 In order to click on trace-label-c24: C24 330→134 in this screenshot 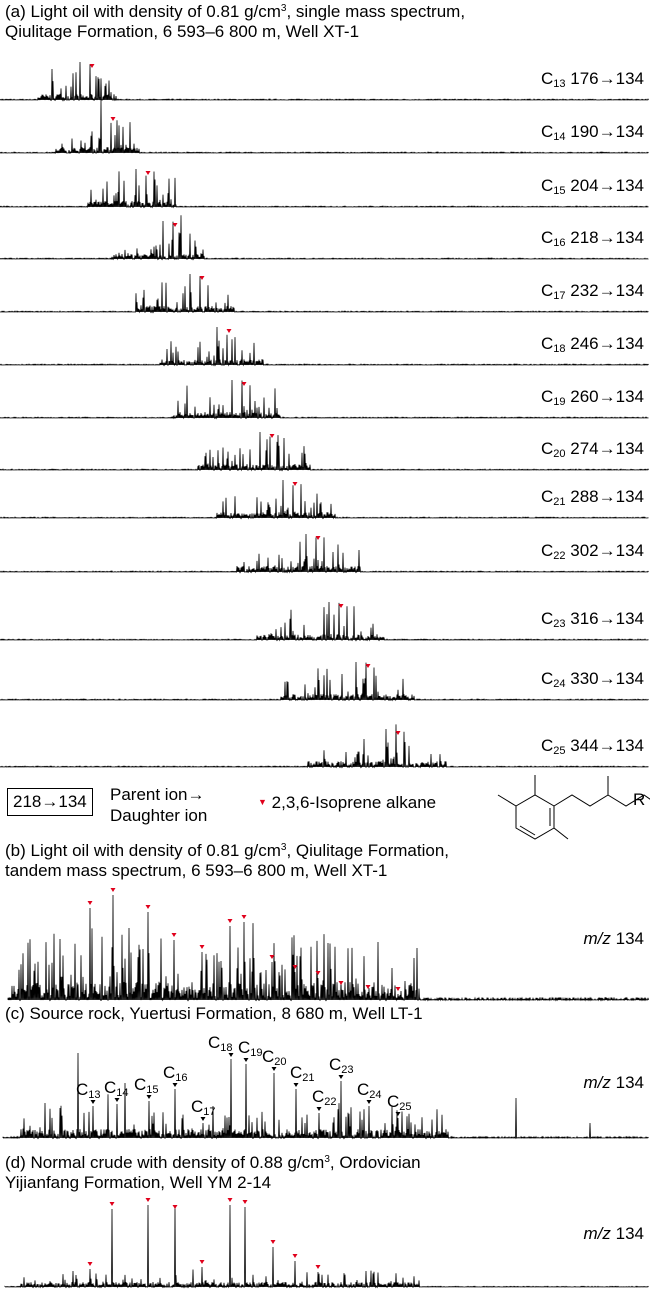, I will do `click(592, 679)`.